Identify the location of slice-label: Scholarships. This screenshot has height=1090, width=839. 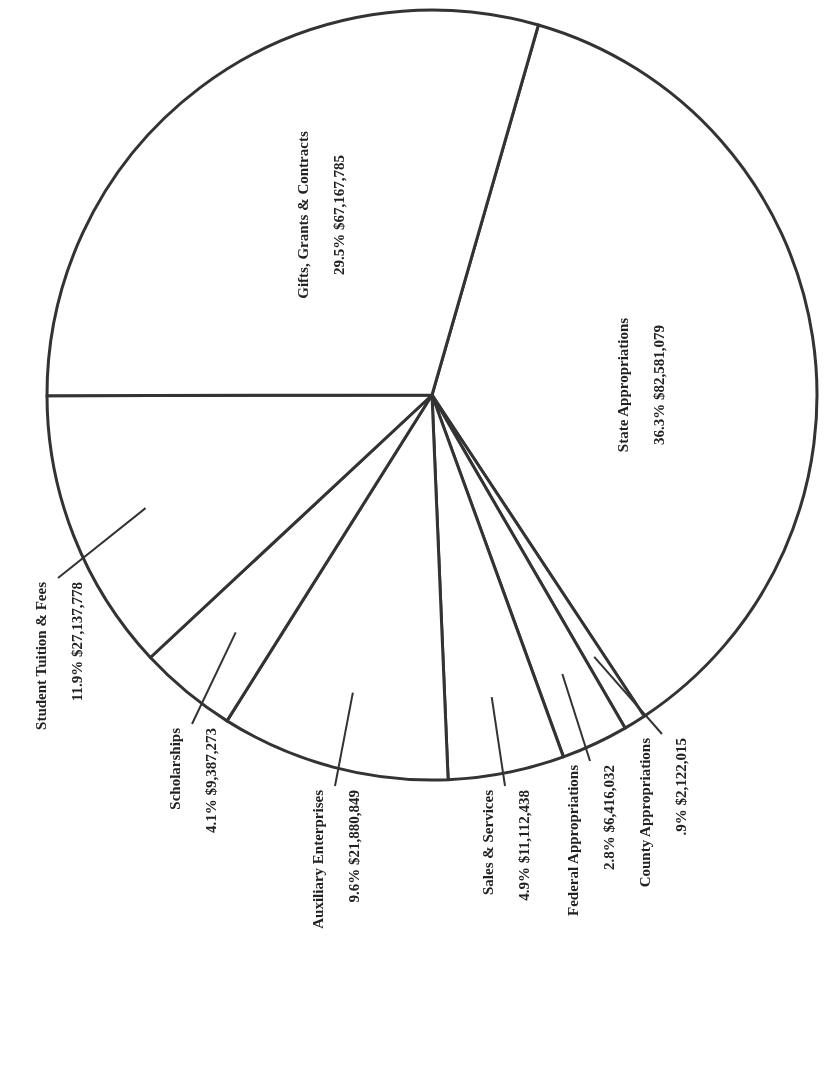
(175, 768).